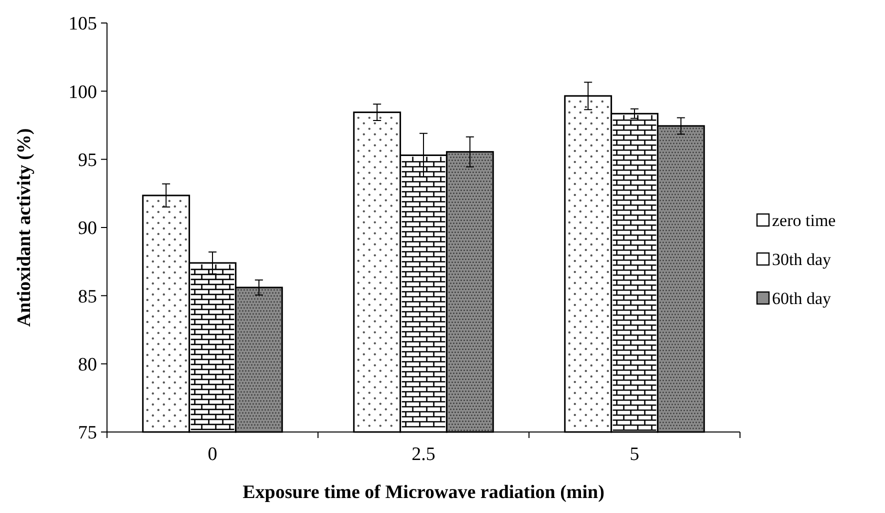  I want to click on y-tick-label: 105, so click(82, 24).